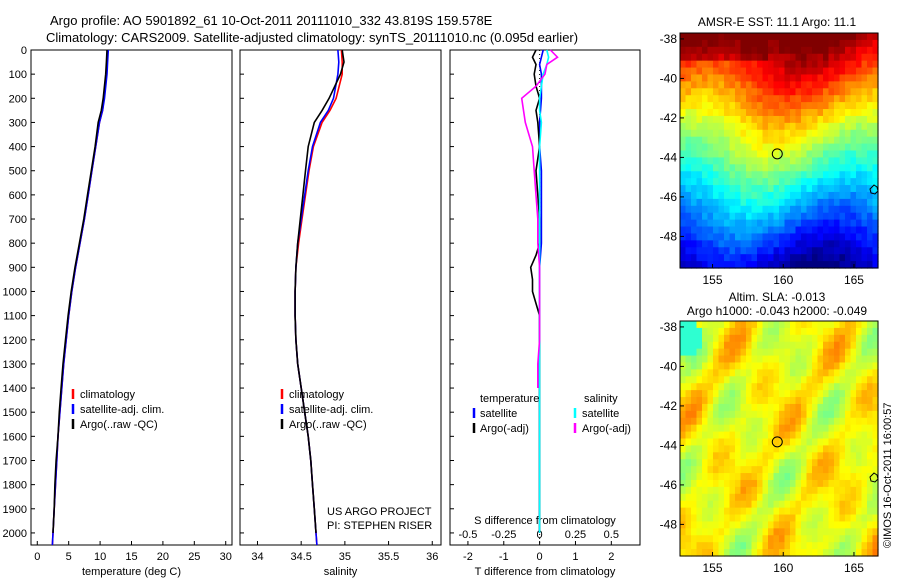  I want to click on argo-position-marker, so click(777, 154).